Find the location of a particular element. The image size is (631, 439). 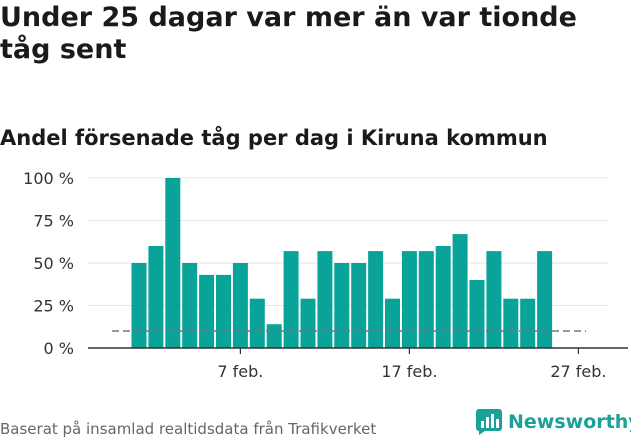

y-tick-label: 75 % is located at coordinates (53, 221).